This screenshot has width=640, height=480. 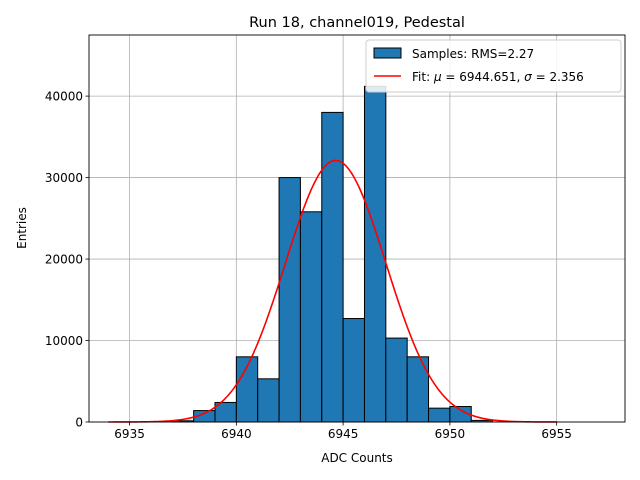 I want to click on chart-title: Run 18, channel019, Pedestal, so click(x=357, y=23).